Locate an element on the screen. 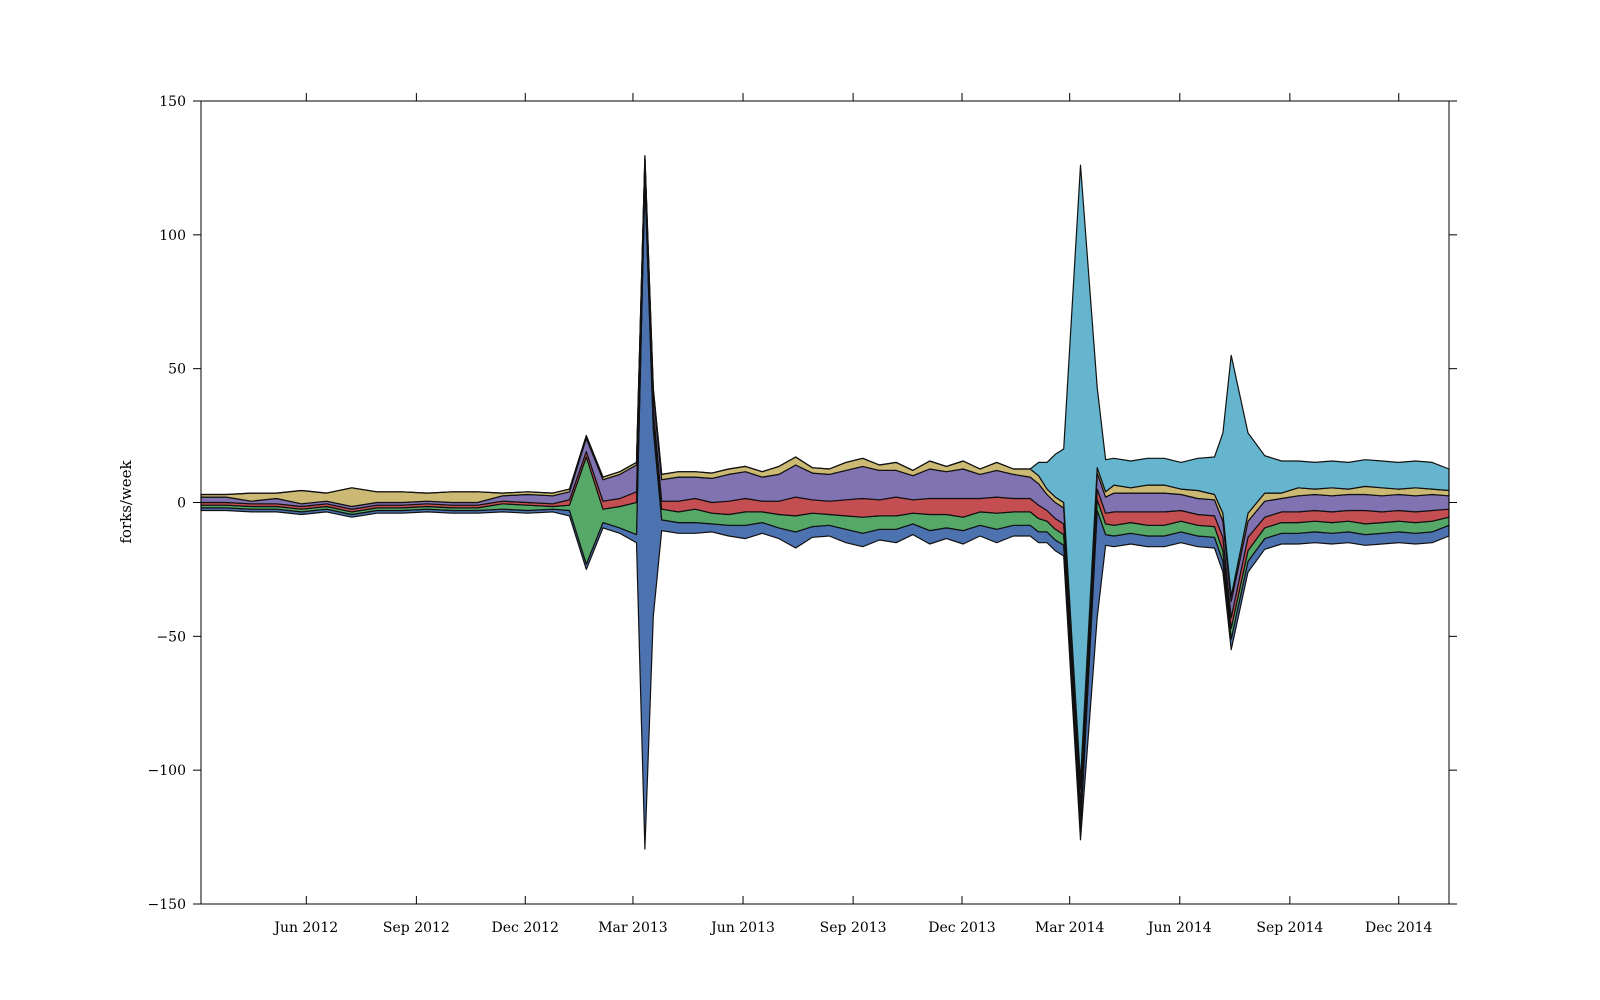 The image size is (1600, 1000). y-tick-label: 0 is located at coordinates (181, 504).